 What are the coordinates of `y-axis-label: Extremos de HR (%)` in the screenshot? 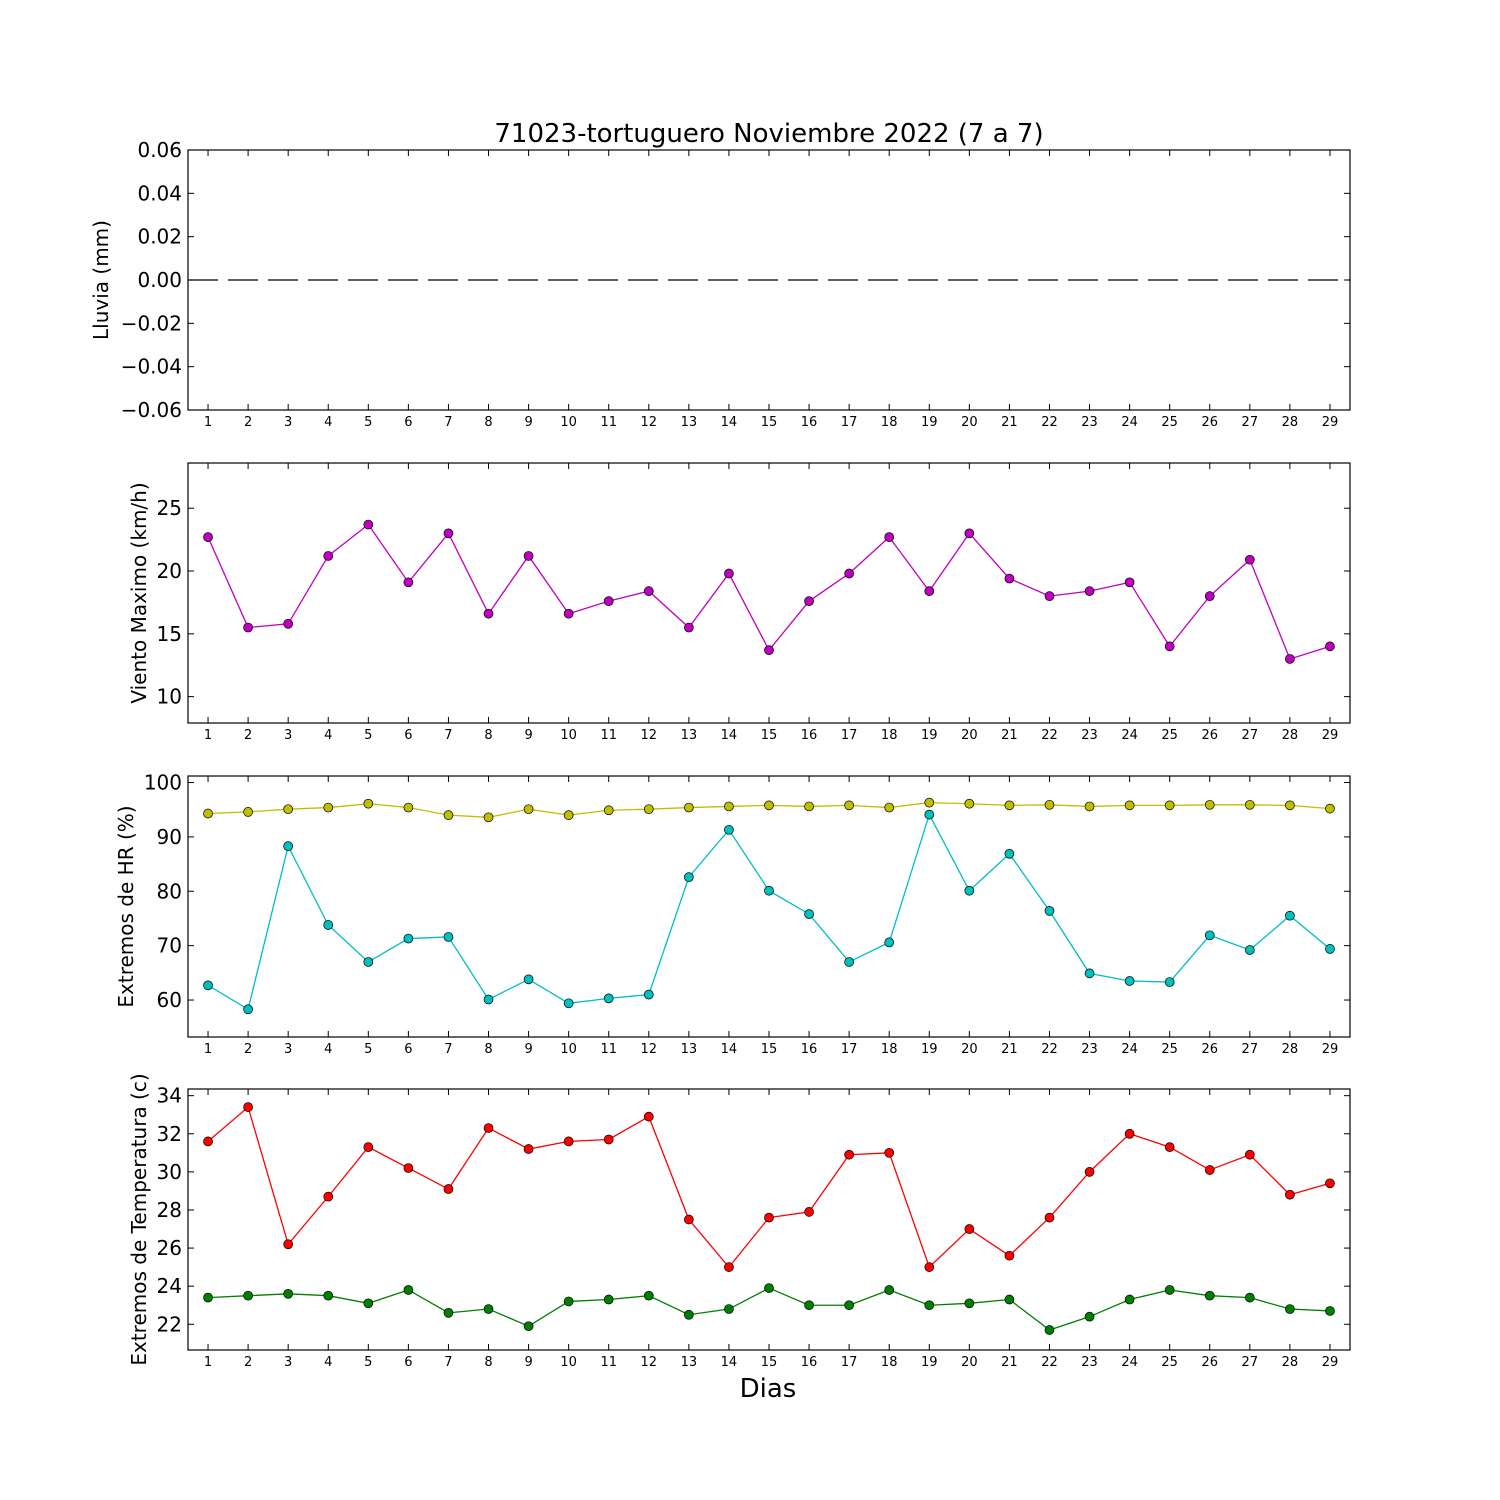 It's located at (126, 906).